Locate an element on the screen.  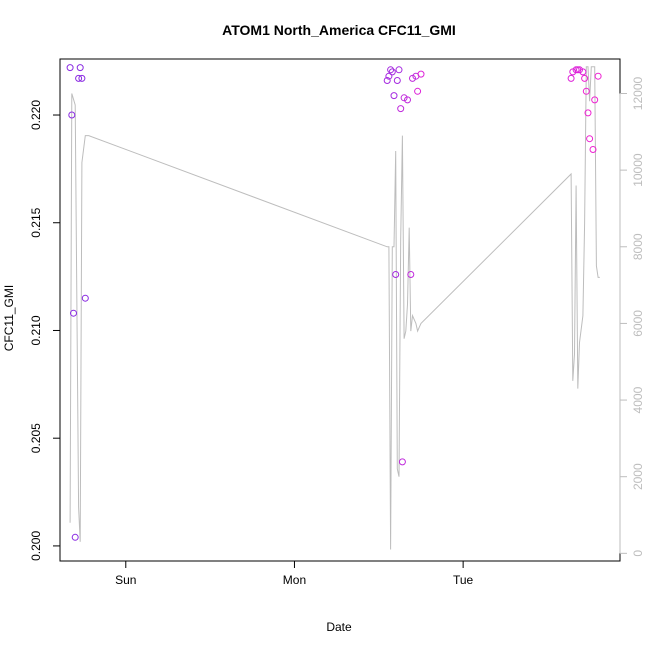
y2-tick-label: 12000 is located at coordinates (638, 93).